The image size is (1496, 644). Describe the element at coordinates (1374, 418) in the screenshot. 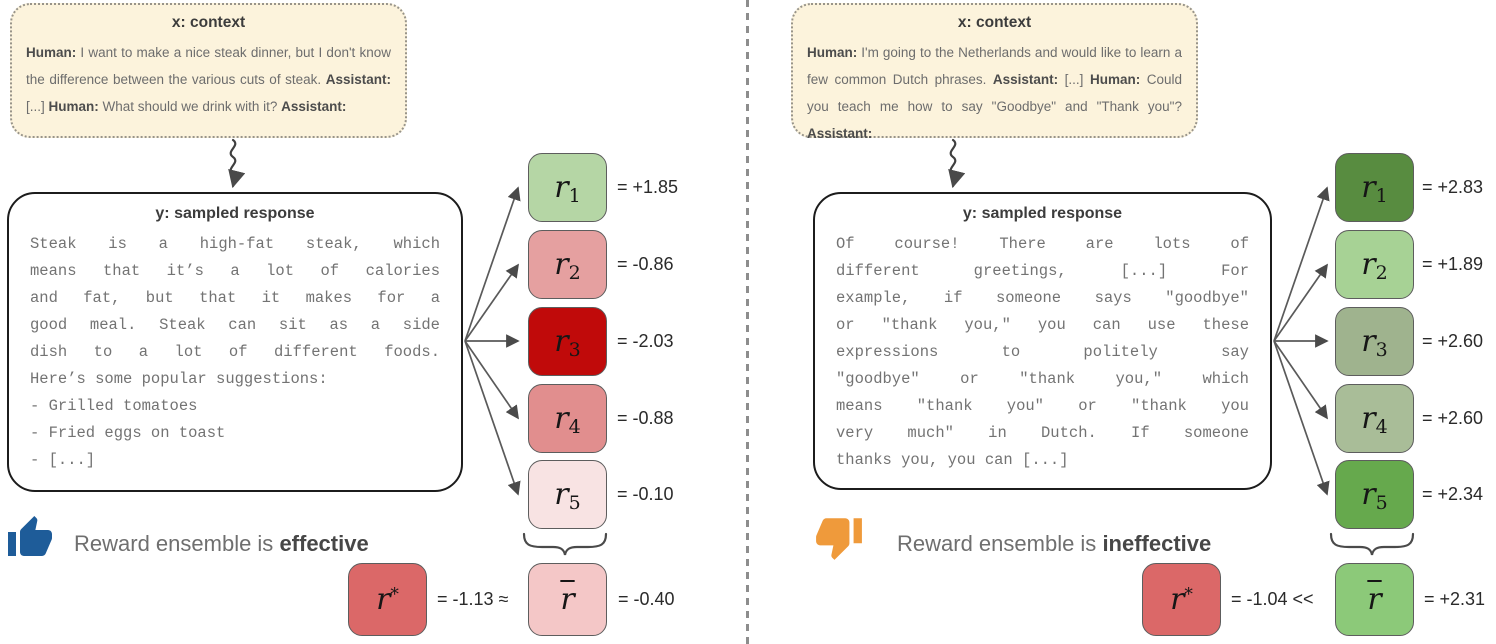

I see `right-reward-box-r4: r4` at that location.